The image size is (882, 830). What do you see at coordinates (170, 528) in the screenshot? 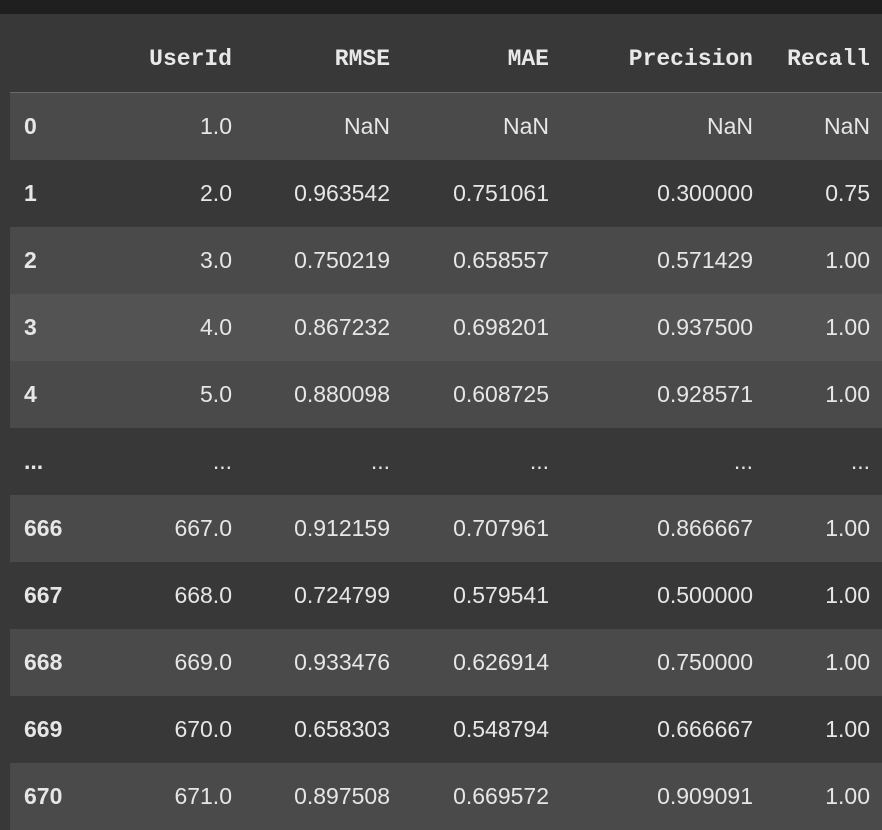
I see `cell-userid: 667.0` at bounding box center [170, 528].